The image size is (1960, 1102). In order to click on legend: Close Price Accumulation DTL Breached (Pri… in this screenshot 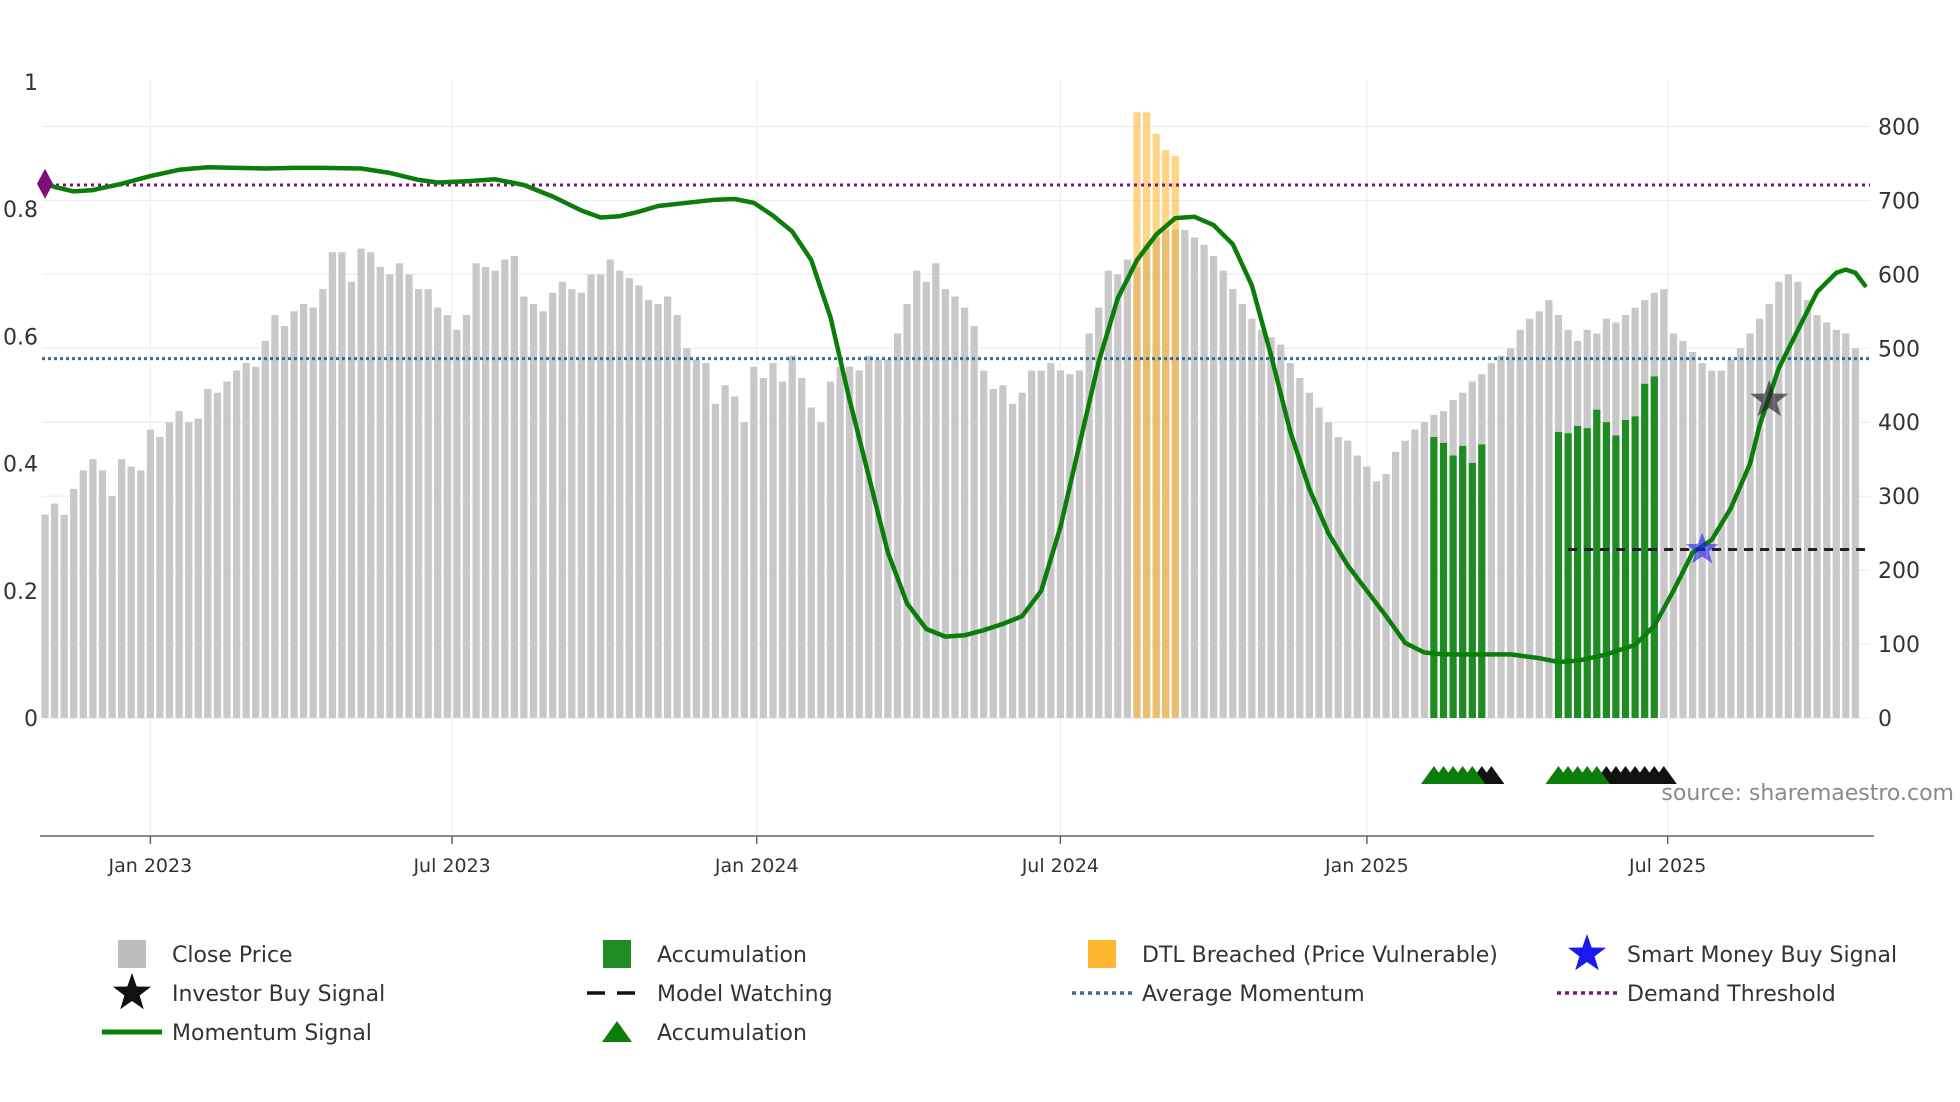, I will do `click(999, 990)`.